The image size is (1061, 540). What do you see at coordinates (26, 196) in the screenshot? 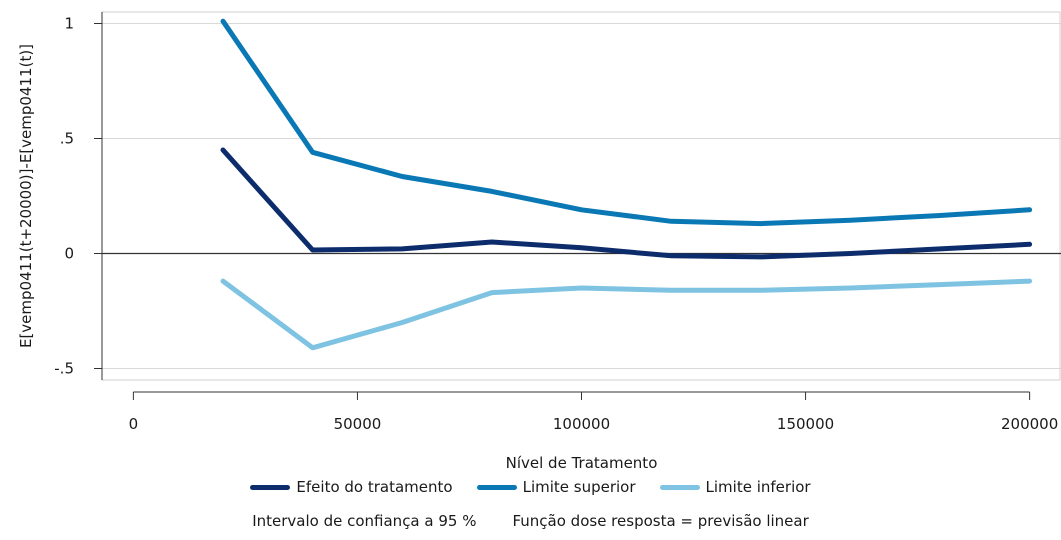
I see `y-axis-title: E[vemp0411(t+20000)]-E[vemp0411(t)]` at bounding box center [26, 196].